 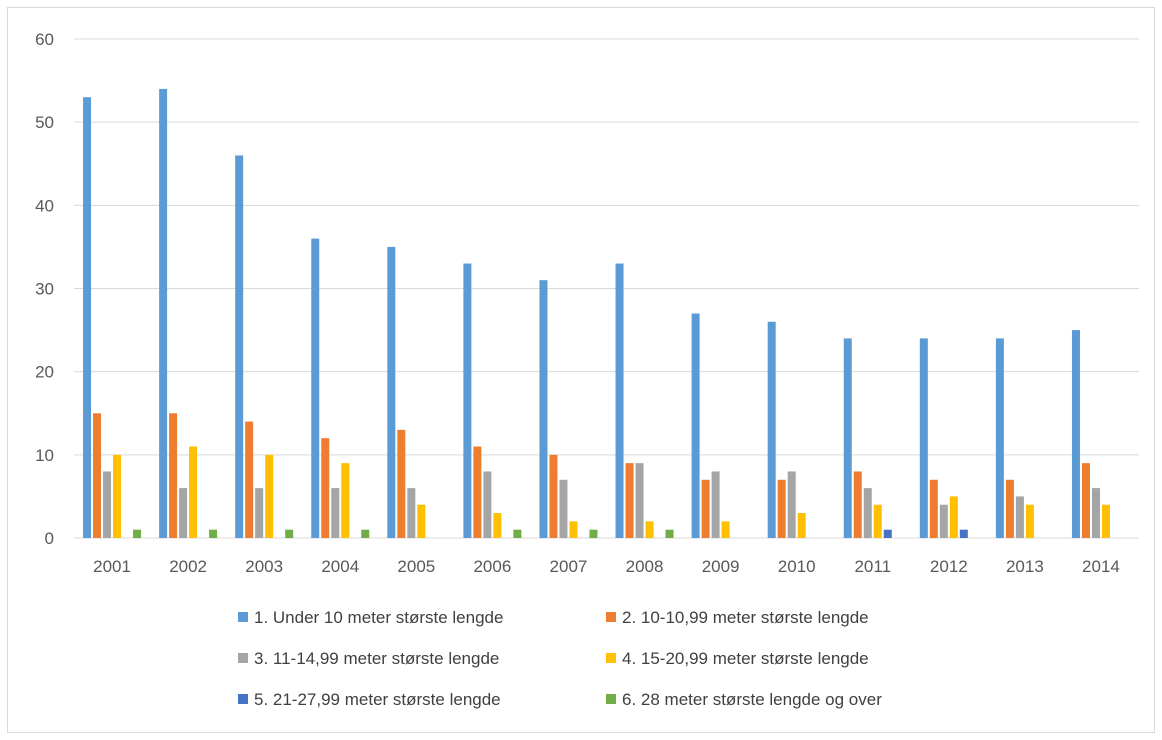 I want to click on y-tick-label: 30, so click(x=44, y=289).